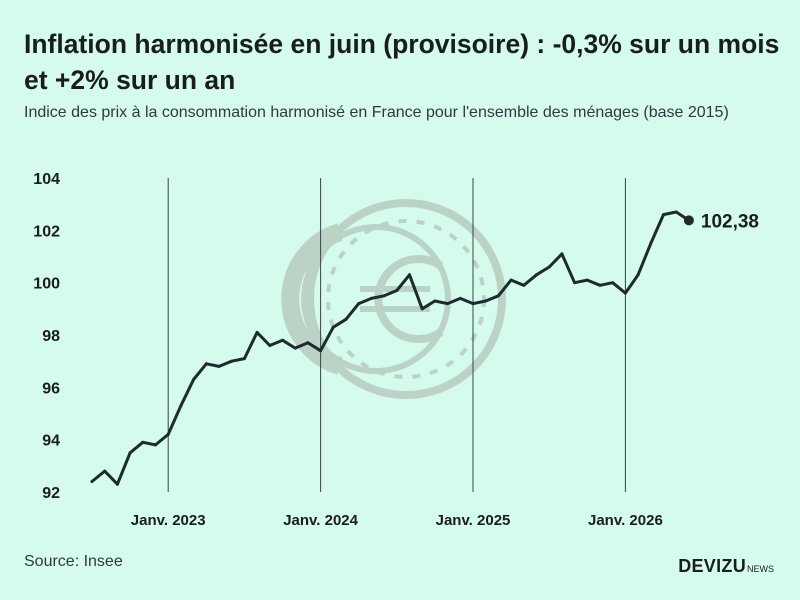 This screenshot has height=600, width=800. I want to click on brand-suffix: NEWS, so click(760, 569).